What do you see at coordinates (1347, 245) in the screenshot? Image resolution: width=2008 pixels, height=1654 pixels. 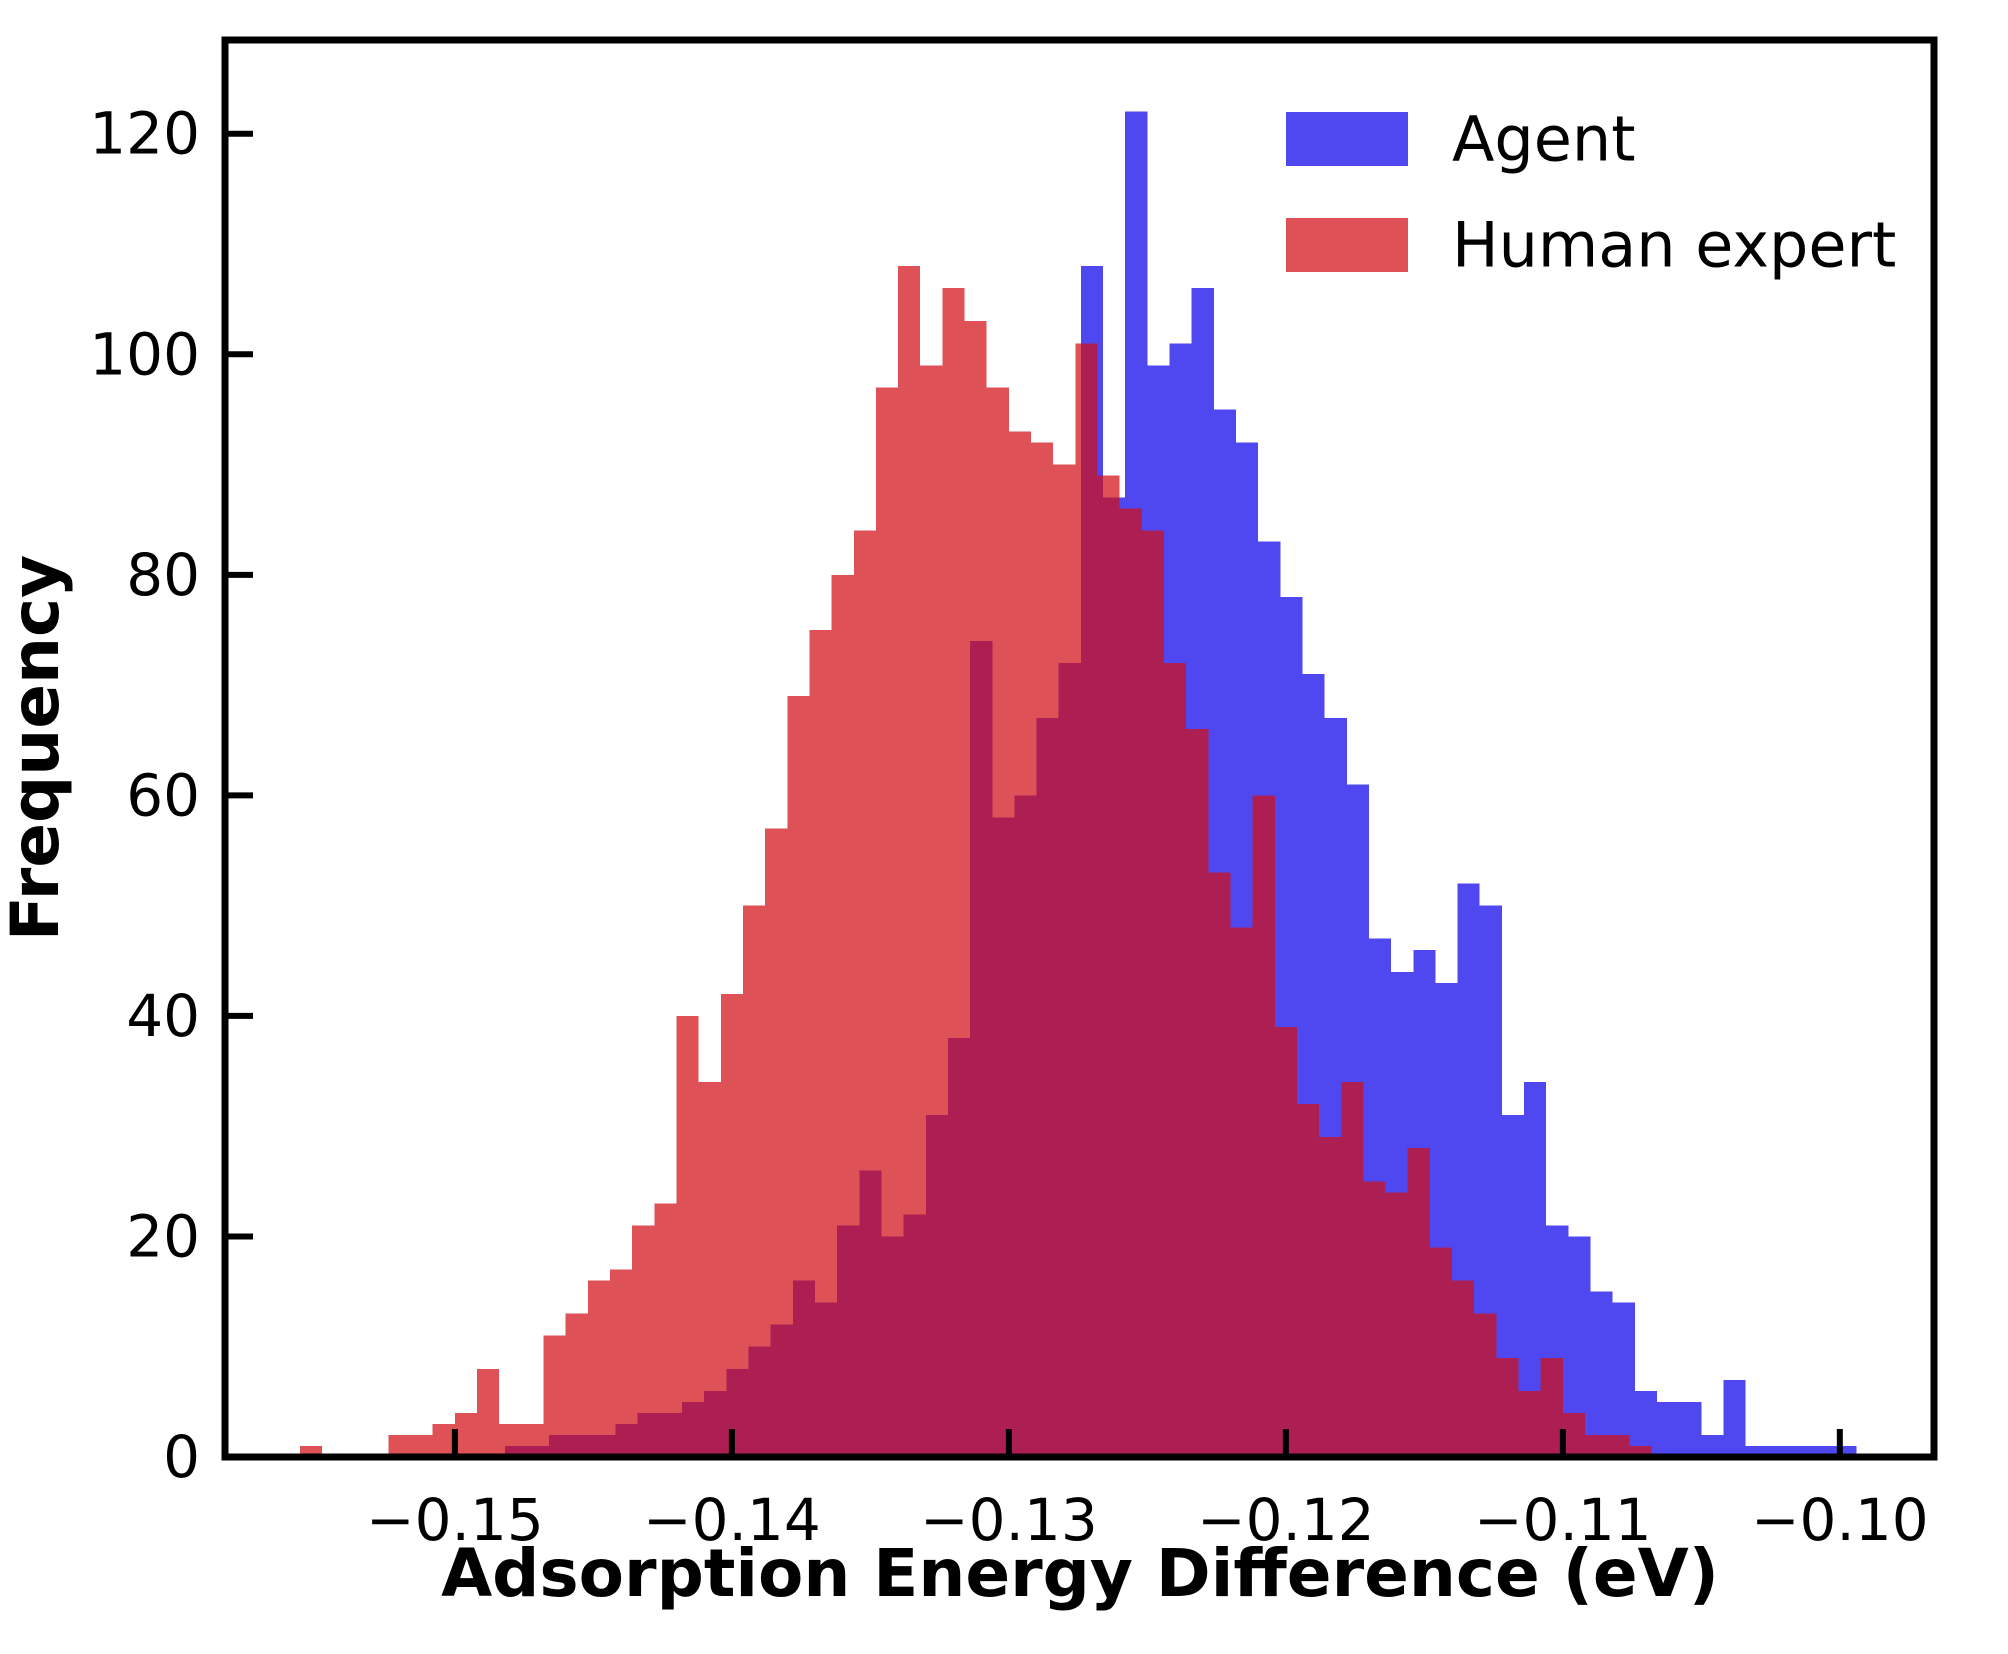 I see `legend-swatch-human-expert` at bounding box center [1347, 245].